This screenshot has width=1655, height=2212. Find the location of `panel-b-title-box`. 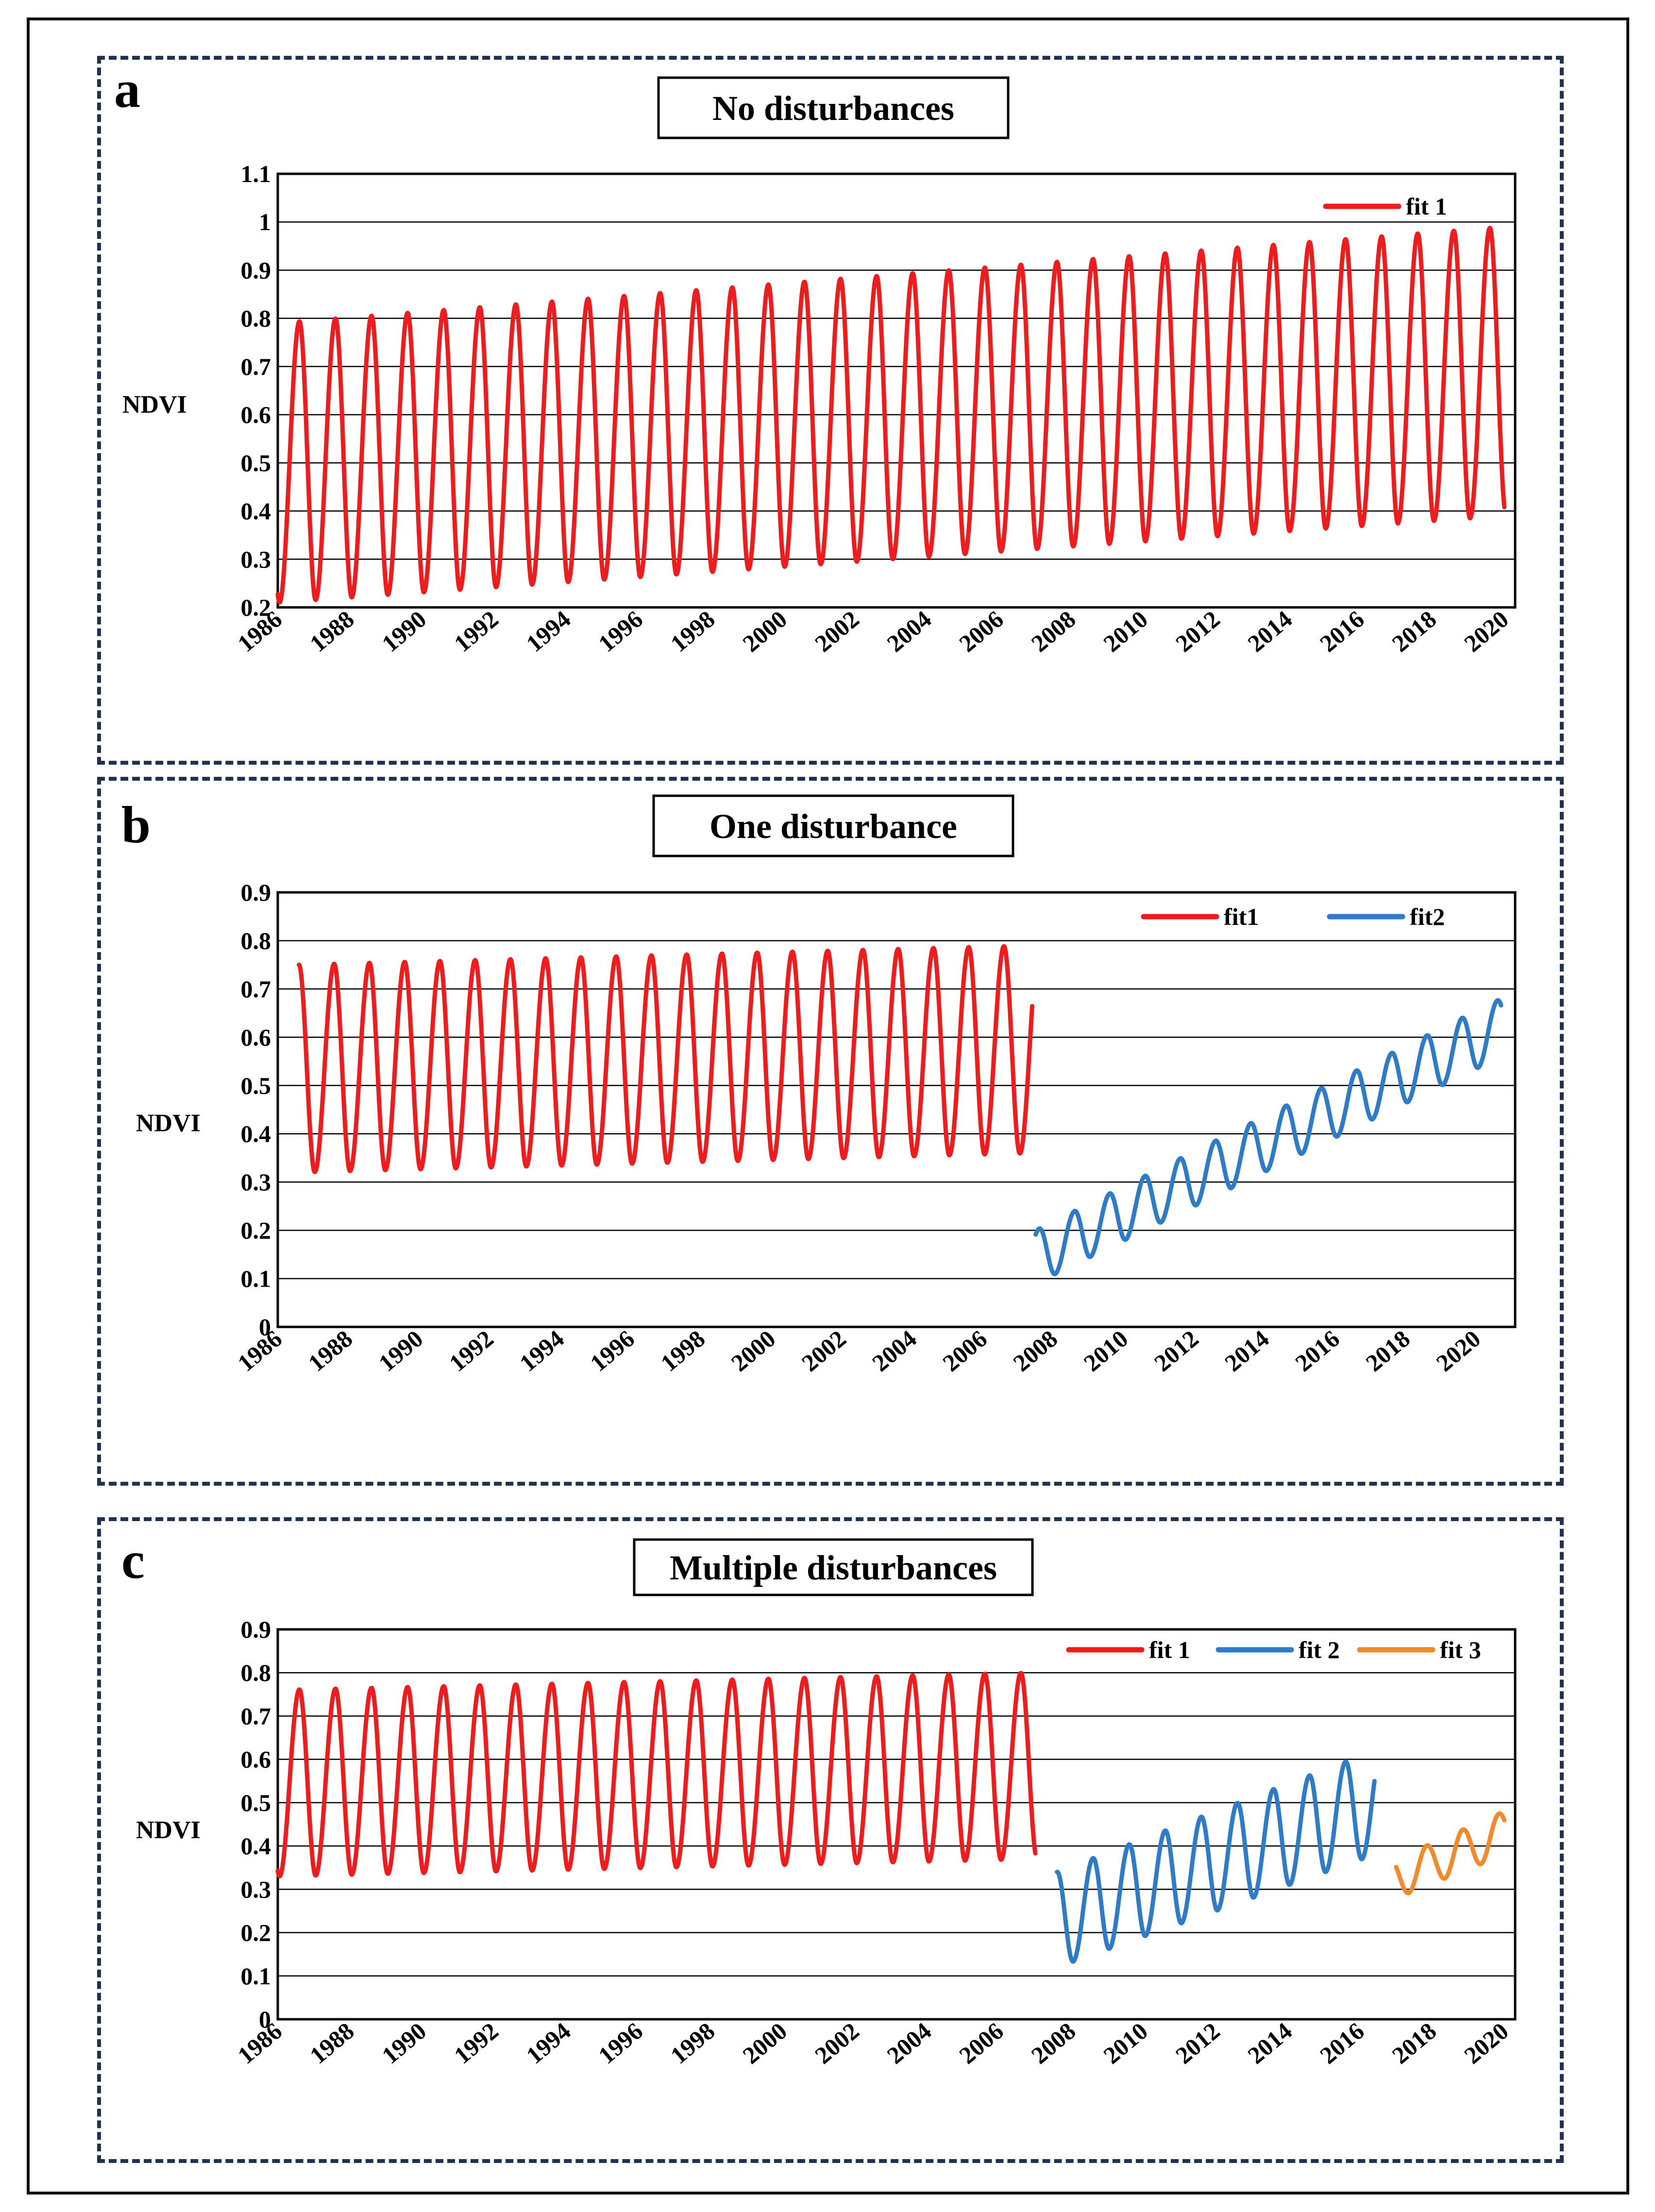

panel-b-title-box is located at coordinates (833, 825).